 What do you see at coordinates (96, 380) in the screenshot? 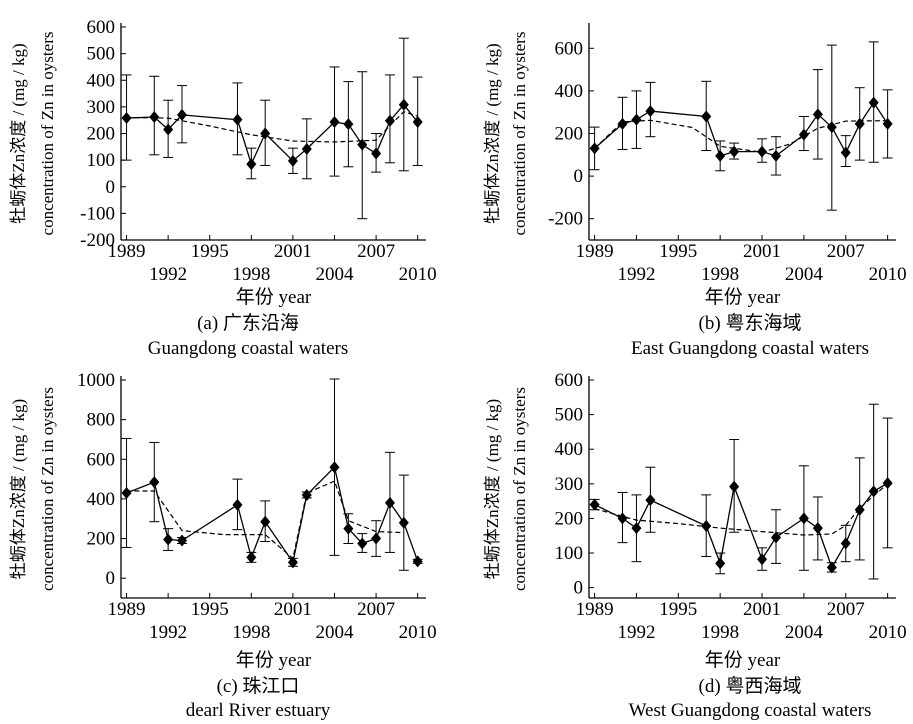
I see `y-tick-label: 1000` at bounding box center [96, 380].